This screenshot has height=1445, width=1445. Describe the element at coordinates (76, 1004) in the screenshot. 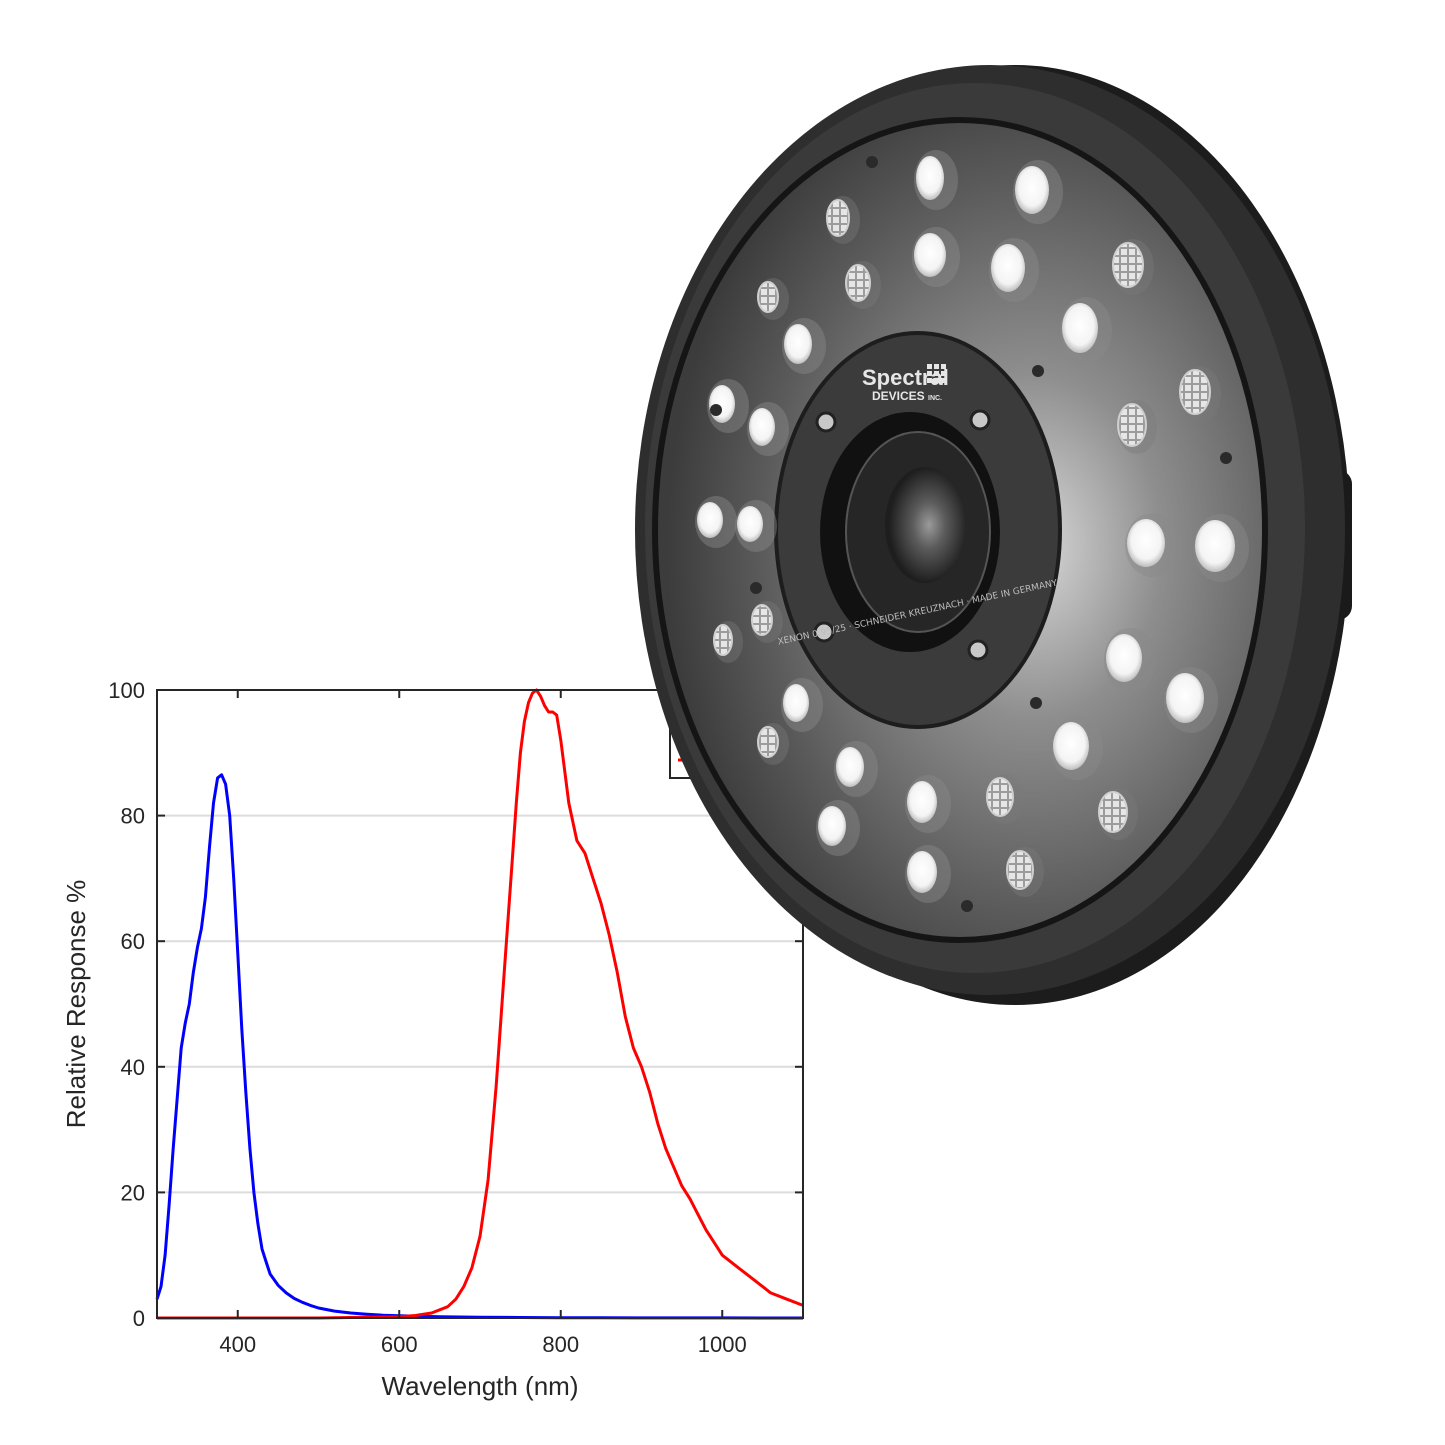

I see `y-axis-title: Relative Response %` at that location.